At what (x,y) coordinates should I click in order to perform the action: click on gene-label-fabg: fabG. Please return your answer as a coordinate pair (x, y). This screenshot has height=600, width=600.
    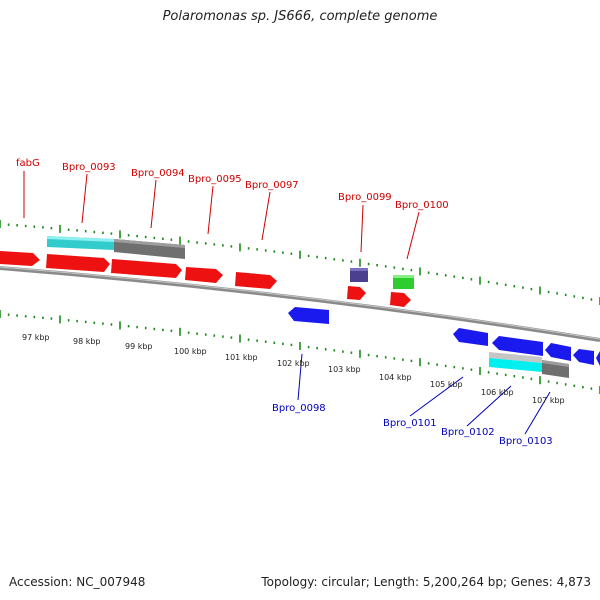
    Looking at the image, I should click on (28, 163).